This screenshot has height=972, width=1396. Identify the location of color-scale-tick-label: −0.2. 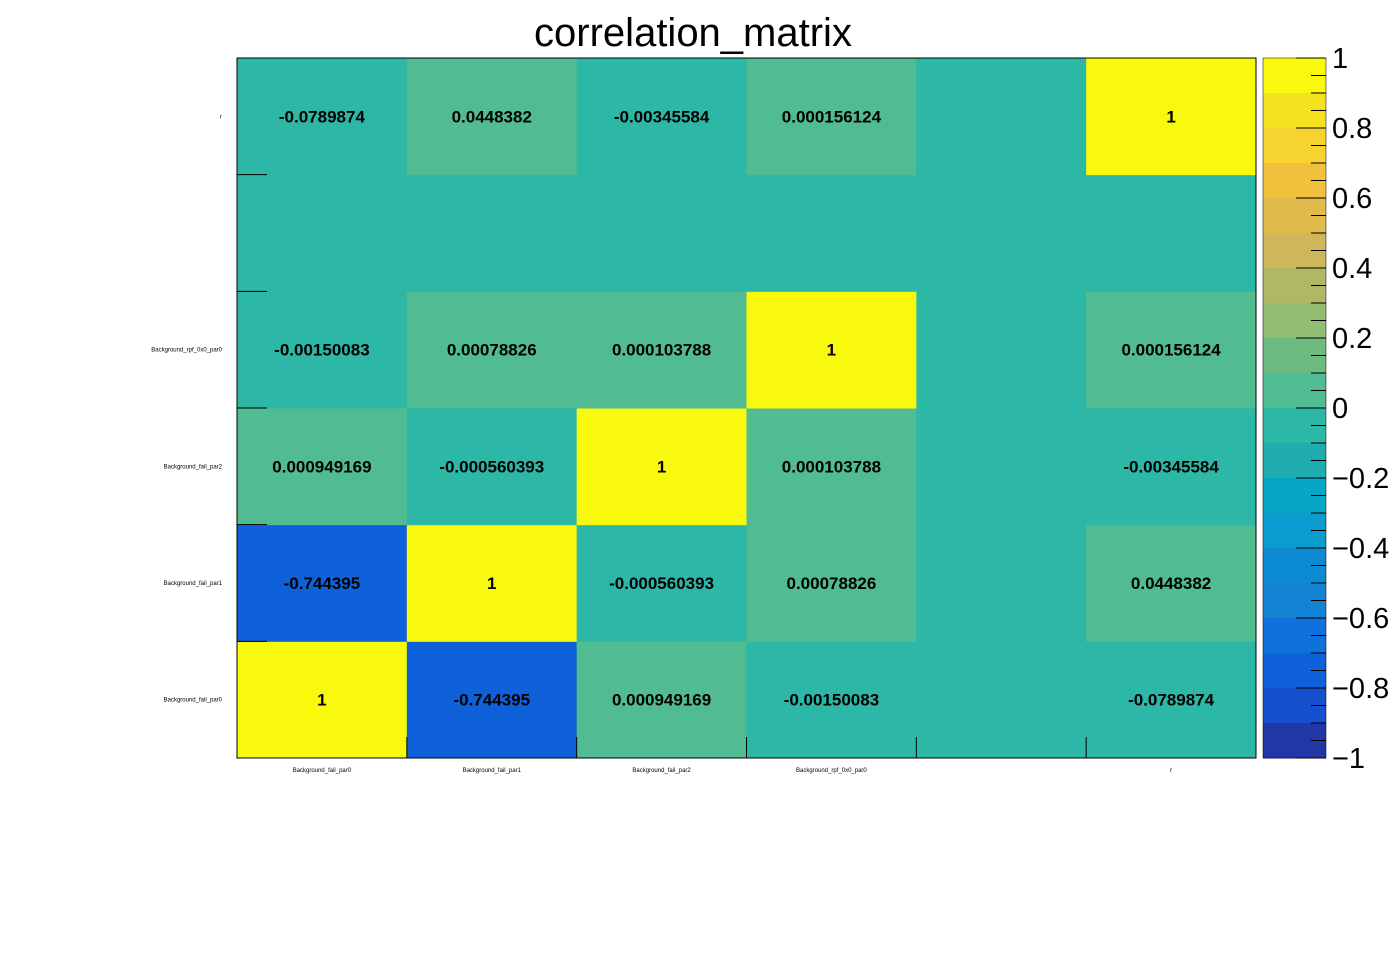
(1360, 479).